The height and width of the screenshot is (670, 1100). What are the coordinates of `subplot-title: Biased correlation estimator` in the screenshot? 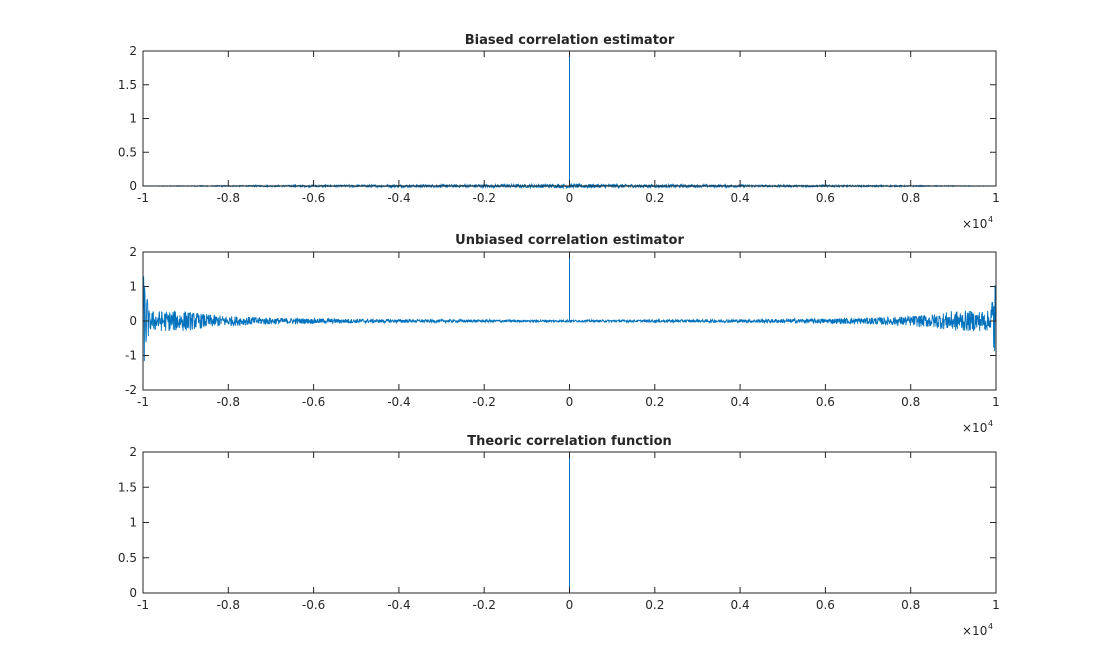 It's located at (570, 40).